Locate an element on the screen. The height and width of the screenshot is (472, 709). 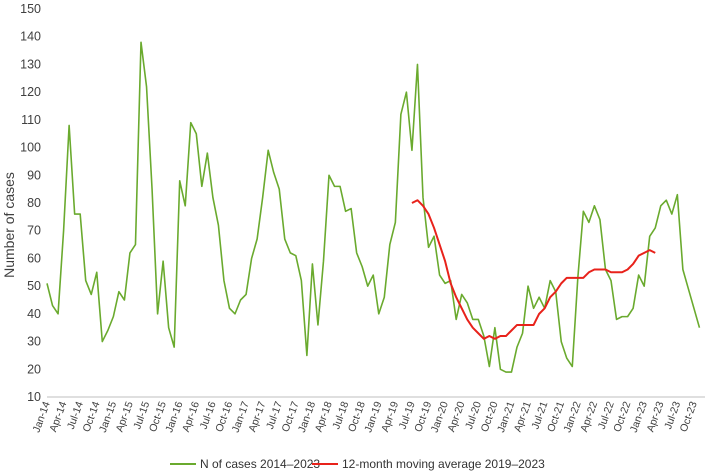
y-axis: 10 20 30 40 50 60 70 80 90 100 110 120 130 140 150 is located at coordinates (30, 203).